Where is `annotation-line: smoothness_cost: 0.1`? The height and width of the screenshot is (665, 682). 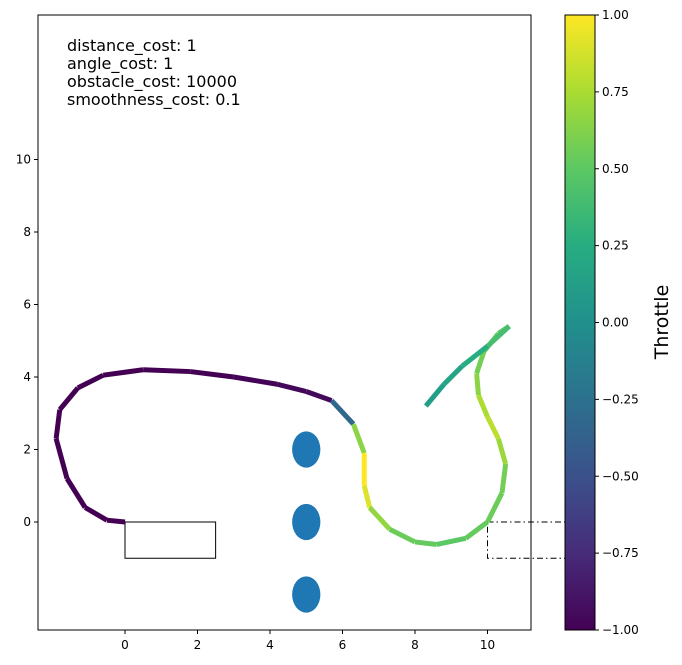
annotation-line: smoothness_cost: 0.1 is located at coordinates (154, 100).